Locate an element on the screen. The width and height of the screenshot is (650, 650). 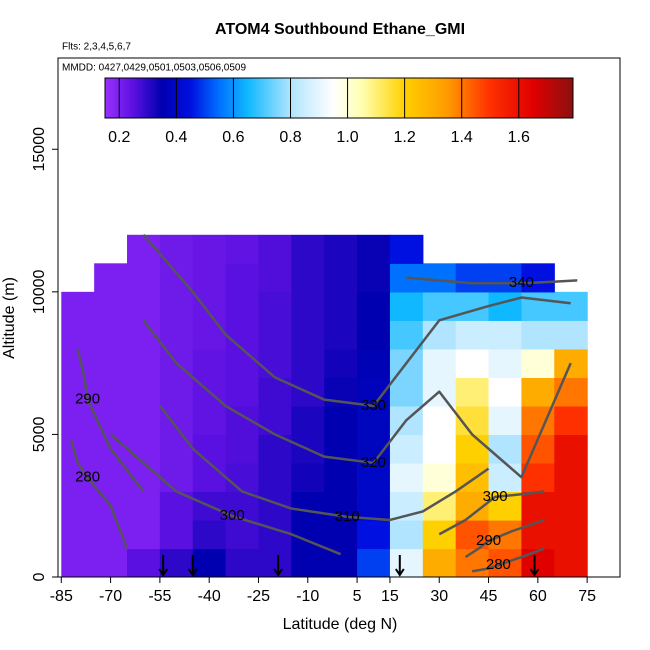
x-tick-label: 15 is located at coordinates (390, 596).